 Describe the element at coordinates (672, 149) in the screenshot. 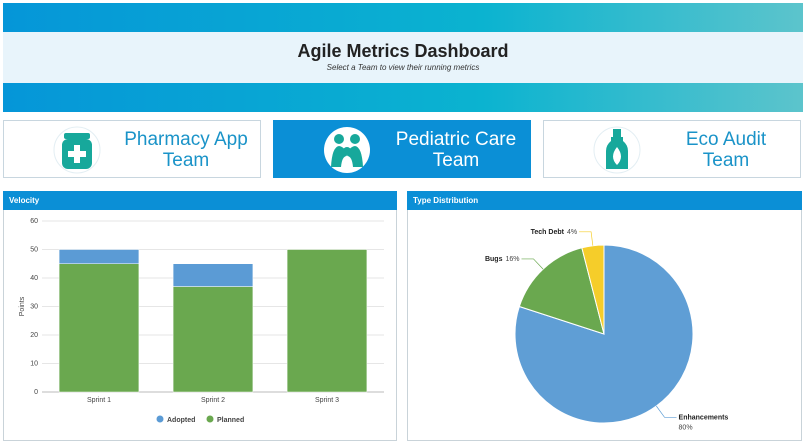

I see `team-card: Eco Audit Team` at that location.